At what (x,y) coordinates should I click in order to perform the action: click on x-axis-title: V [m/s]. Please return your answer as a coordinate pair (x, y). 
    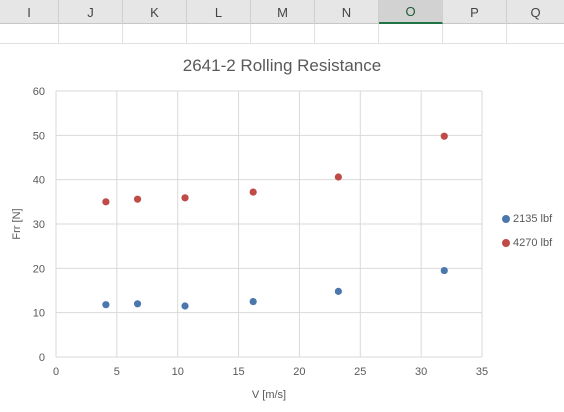
    Looking at the image, I should click on (269, 395).